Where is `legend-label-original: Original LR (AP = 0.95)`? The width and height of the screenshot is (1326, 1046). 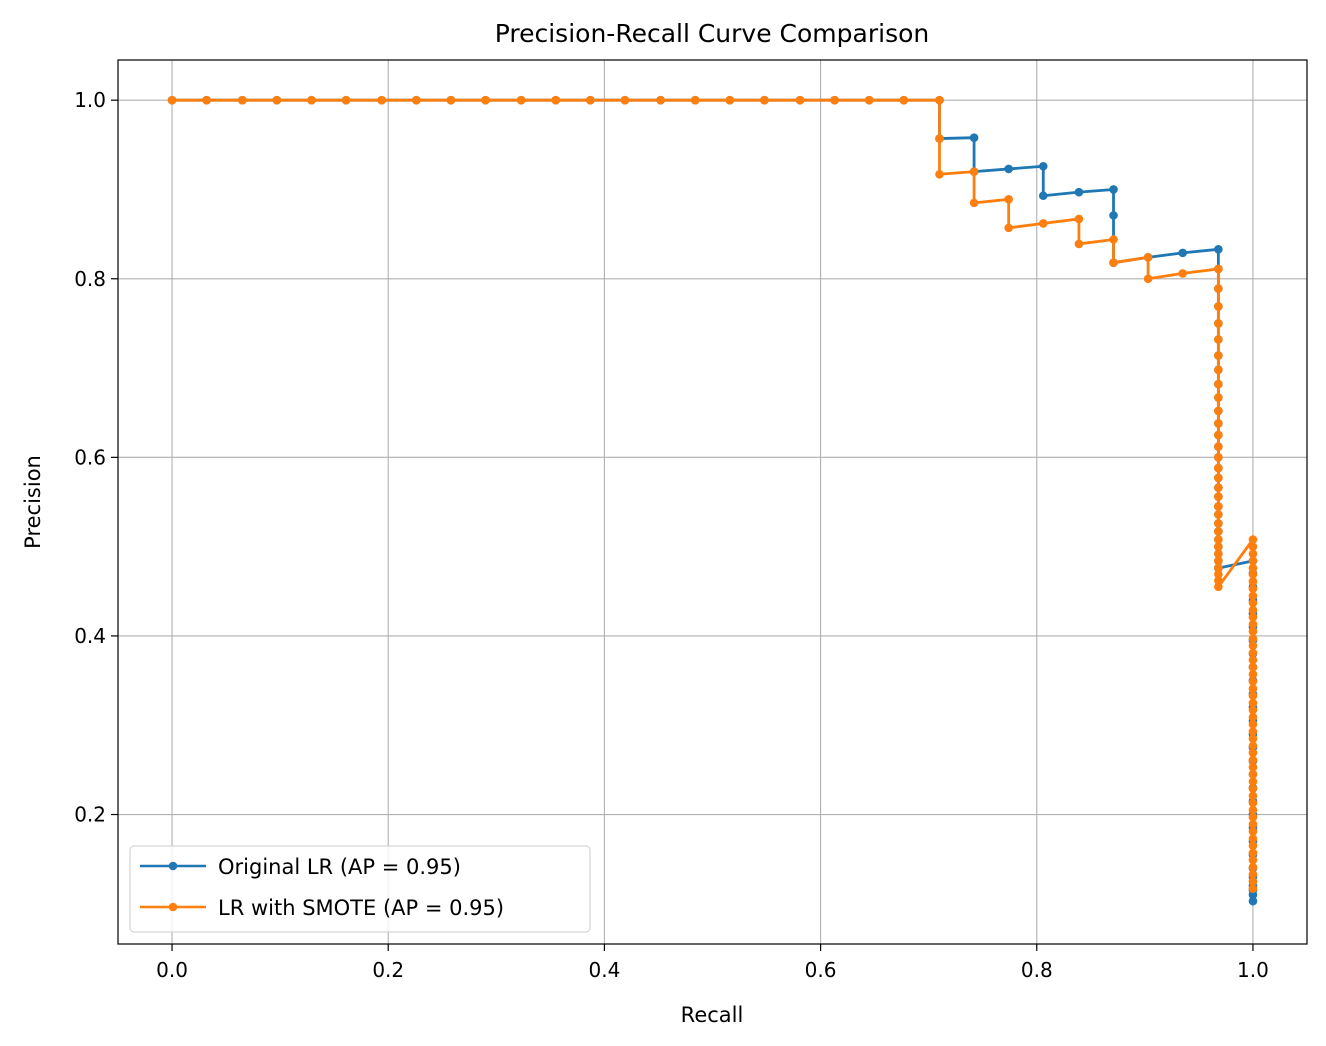
legend-label-original: Original LR (AP = 0.95) is located at coordinates (339, 867).